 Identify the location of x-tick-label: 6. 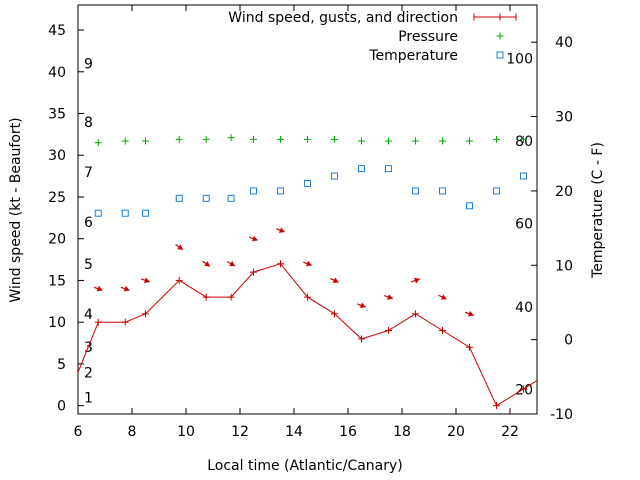
(78, 432).